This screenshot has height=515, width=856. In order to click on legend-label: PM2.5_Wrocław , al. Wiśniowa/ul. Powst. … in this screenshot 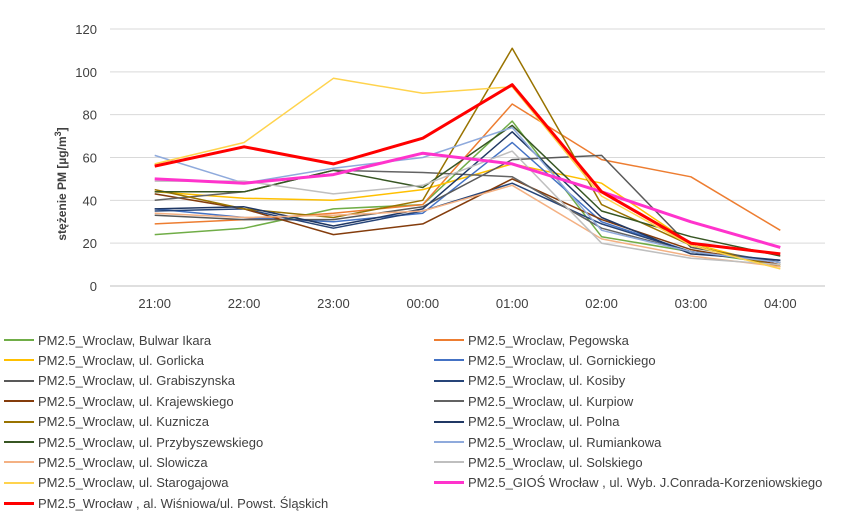, I will do `click(183, 503)`.